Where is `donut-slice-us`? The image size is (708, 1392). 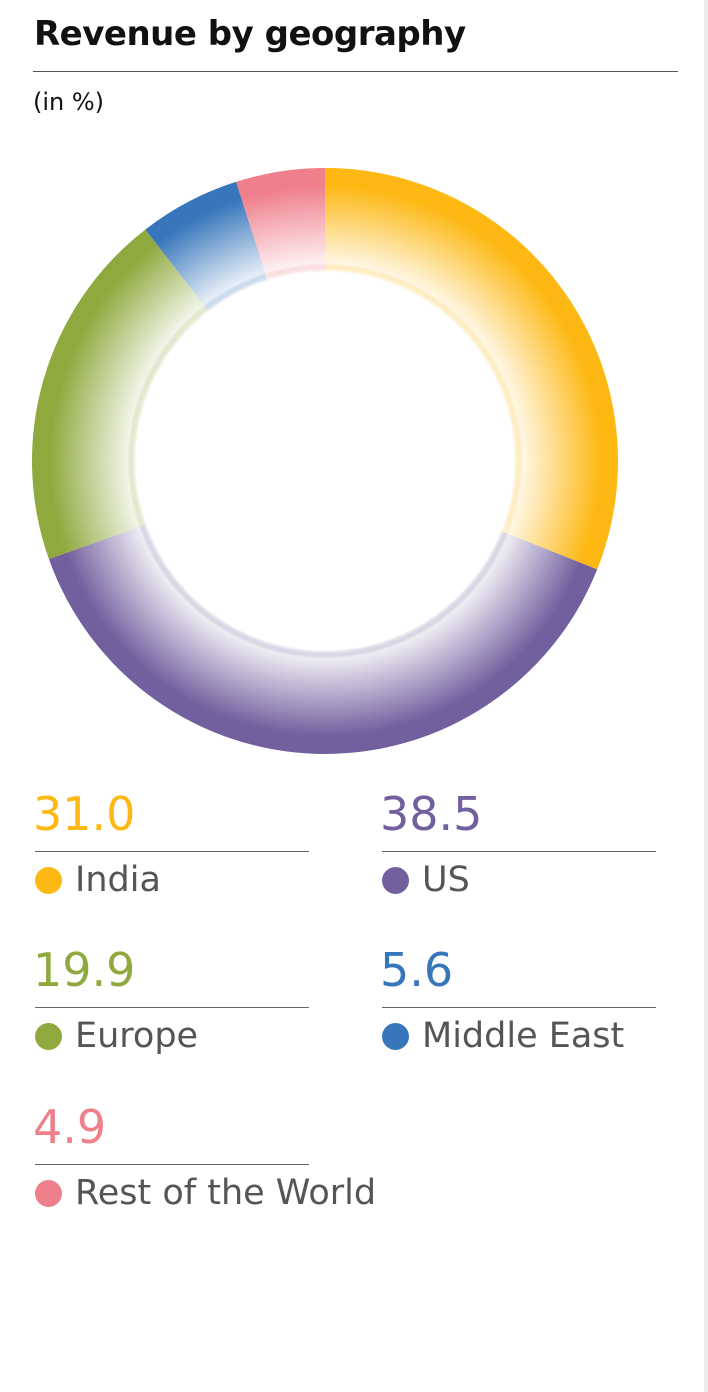
donut-slice-us is located at coordinates (323, 639).